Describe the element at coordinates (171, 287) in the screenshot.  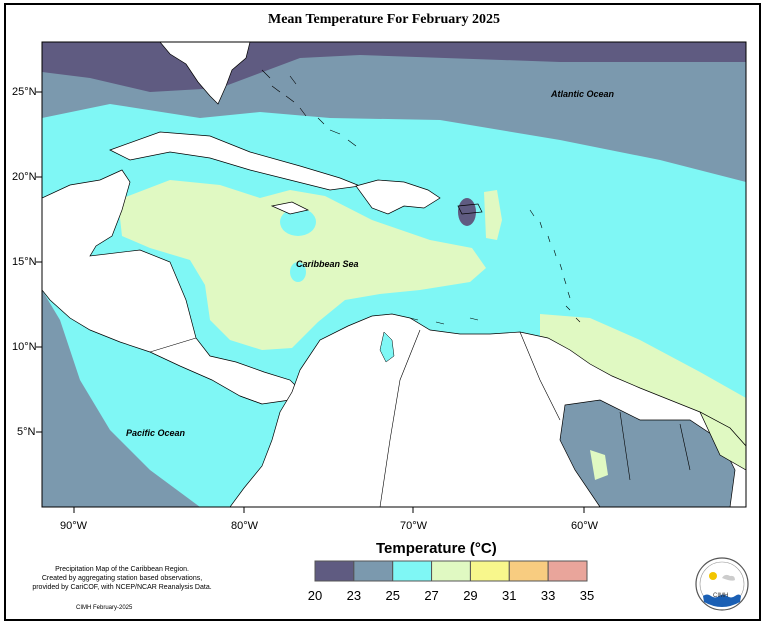
I see `land-central-america` at that location.